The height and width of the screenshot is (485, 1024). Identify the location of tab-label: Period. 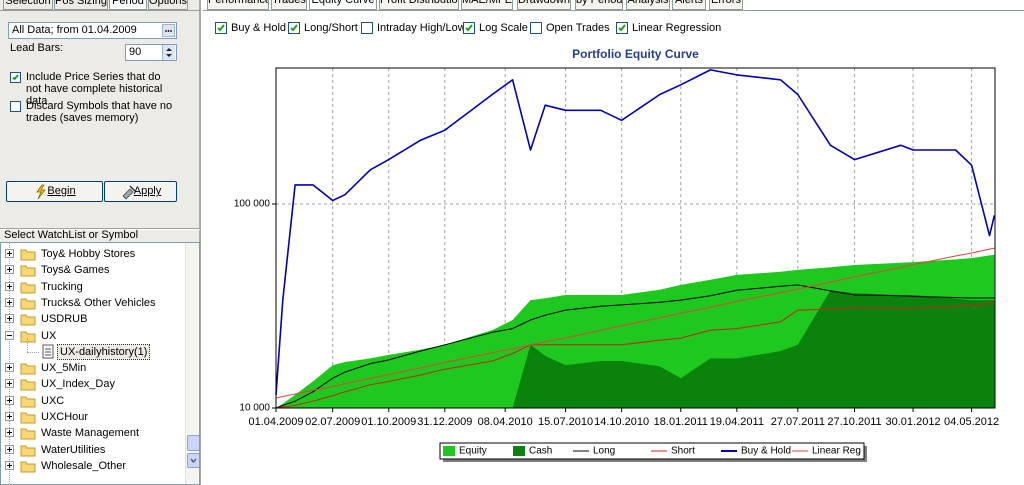
(128, 3).